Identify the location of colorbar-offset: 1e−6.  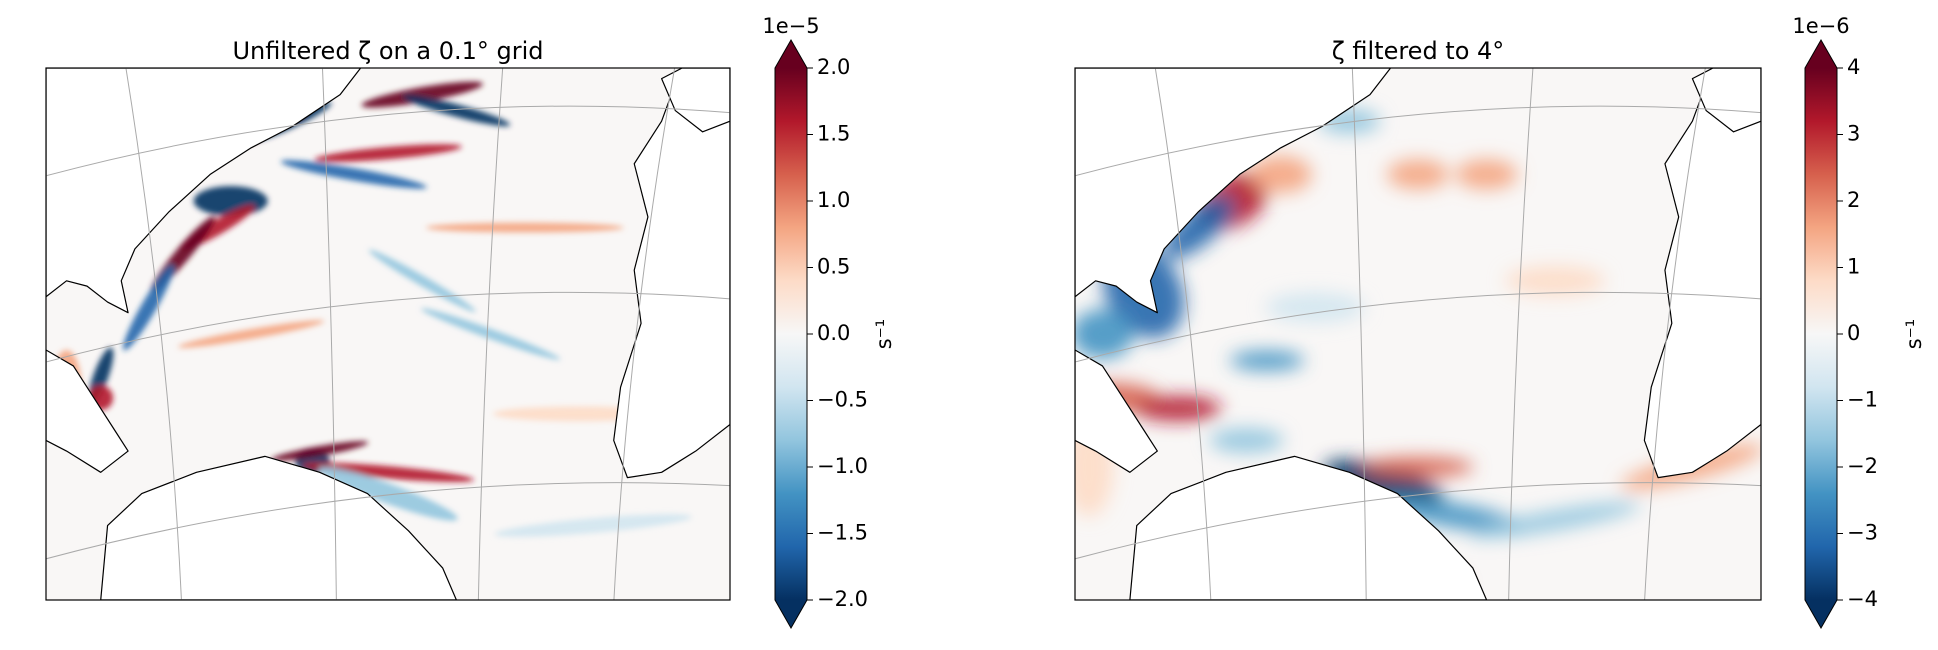
(1820, 26).